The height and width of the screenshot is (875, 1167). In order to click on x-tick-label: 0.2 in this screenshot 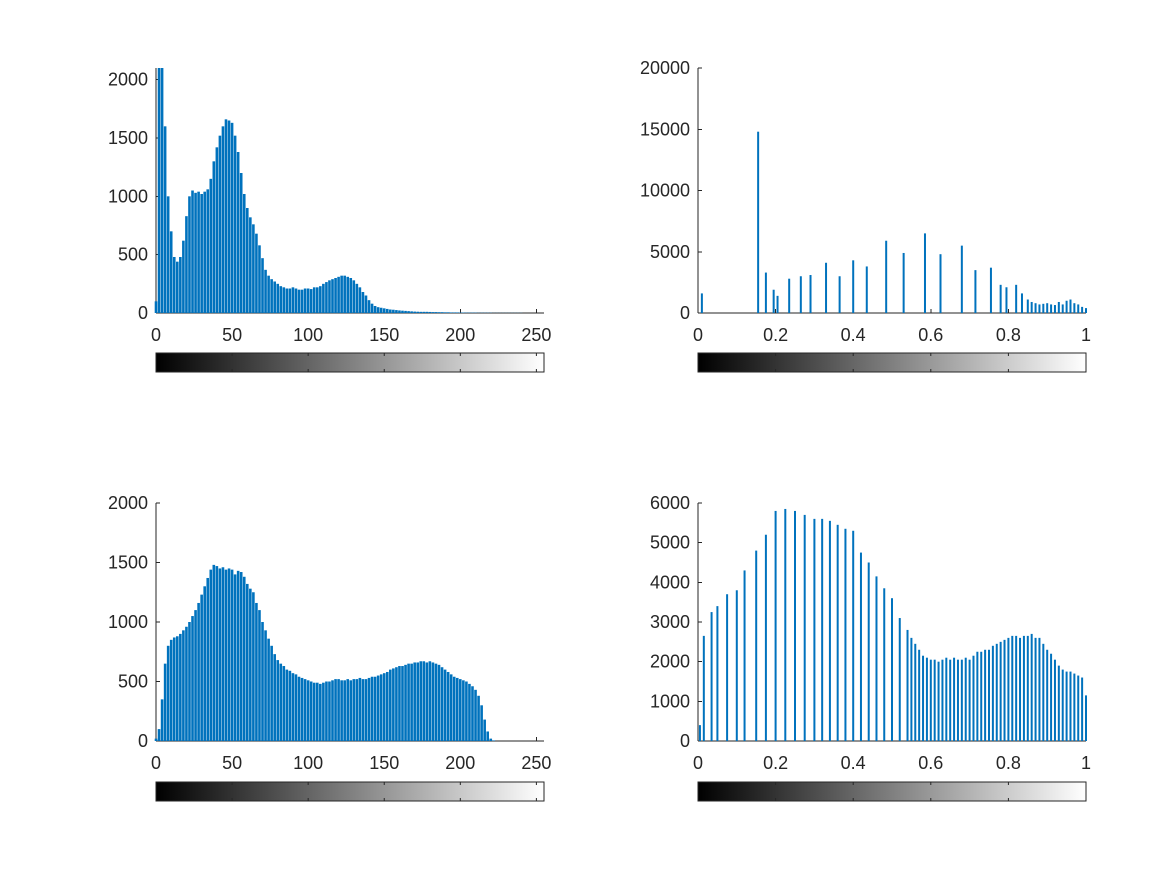, I will do `click(775, 763)`.